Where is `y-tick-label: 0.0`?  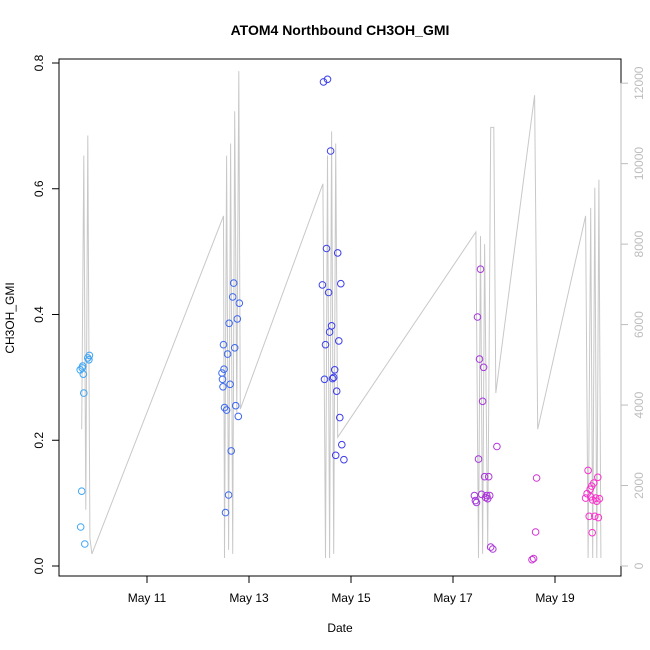
y-tick-label: 0.0 is located at coordinates (39, 565).